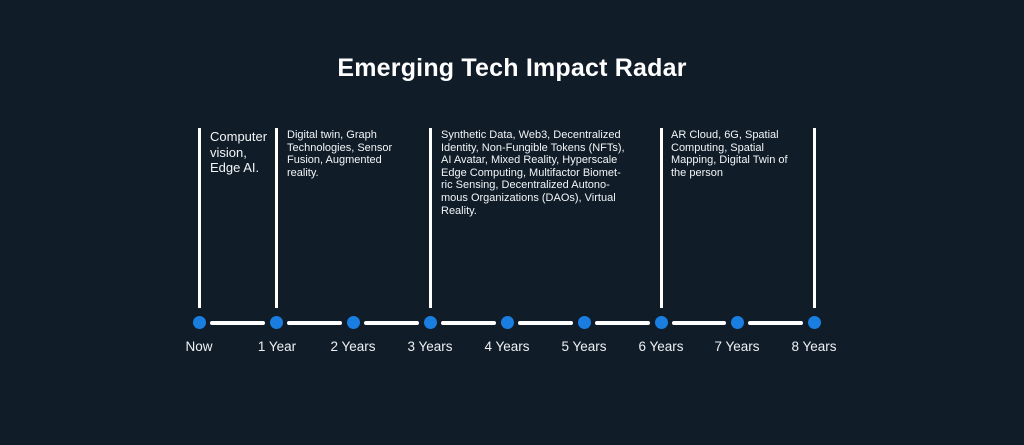 This screenshot has width=1024, height=445. I want to click on timeline-dot-7-years, so click(737, 322).